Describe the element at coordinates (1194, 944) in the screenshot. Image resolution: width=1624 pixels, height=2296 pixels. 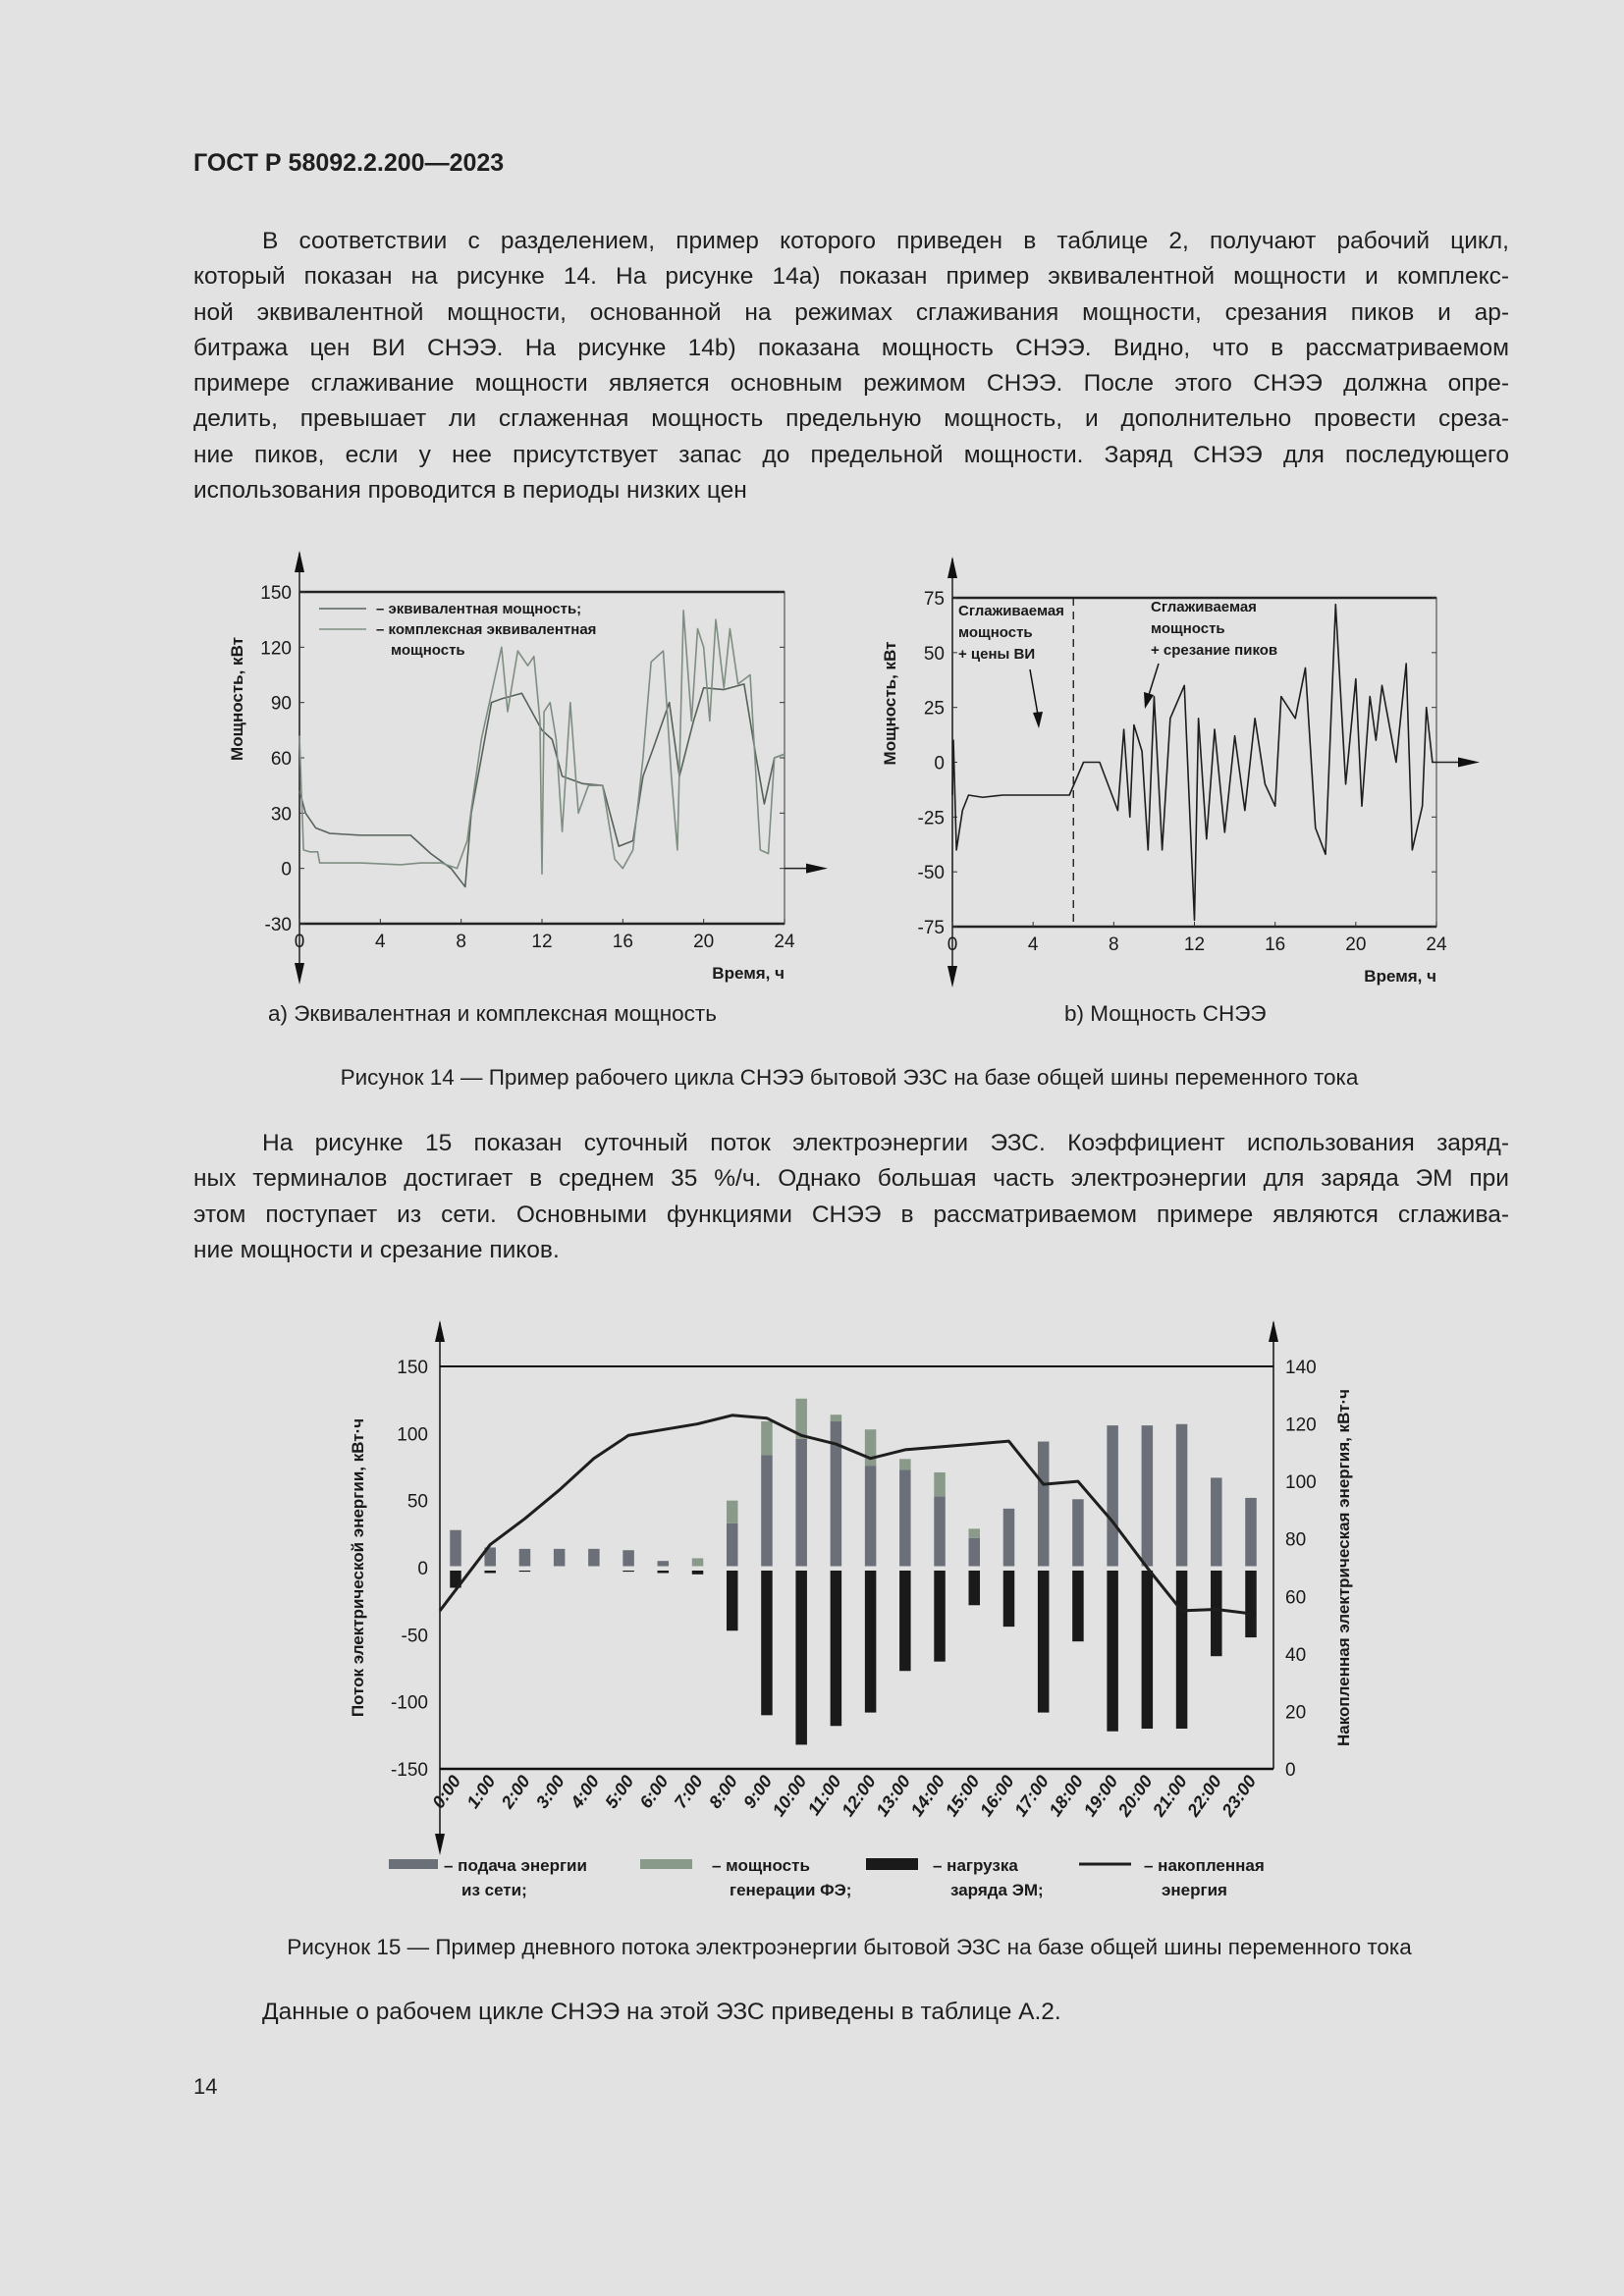
I see `x-tick-label: 12` at that location.